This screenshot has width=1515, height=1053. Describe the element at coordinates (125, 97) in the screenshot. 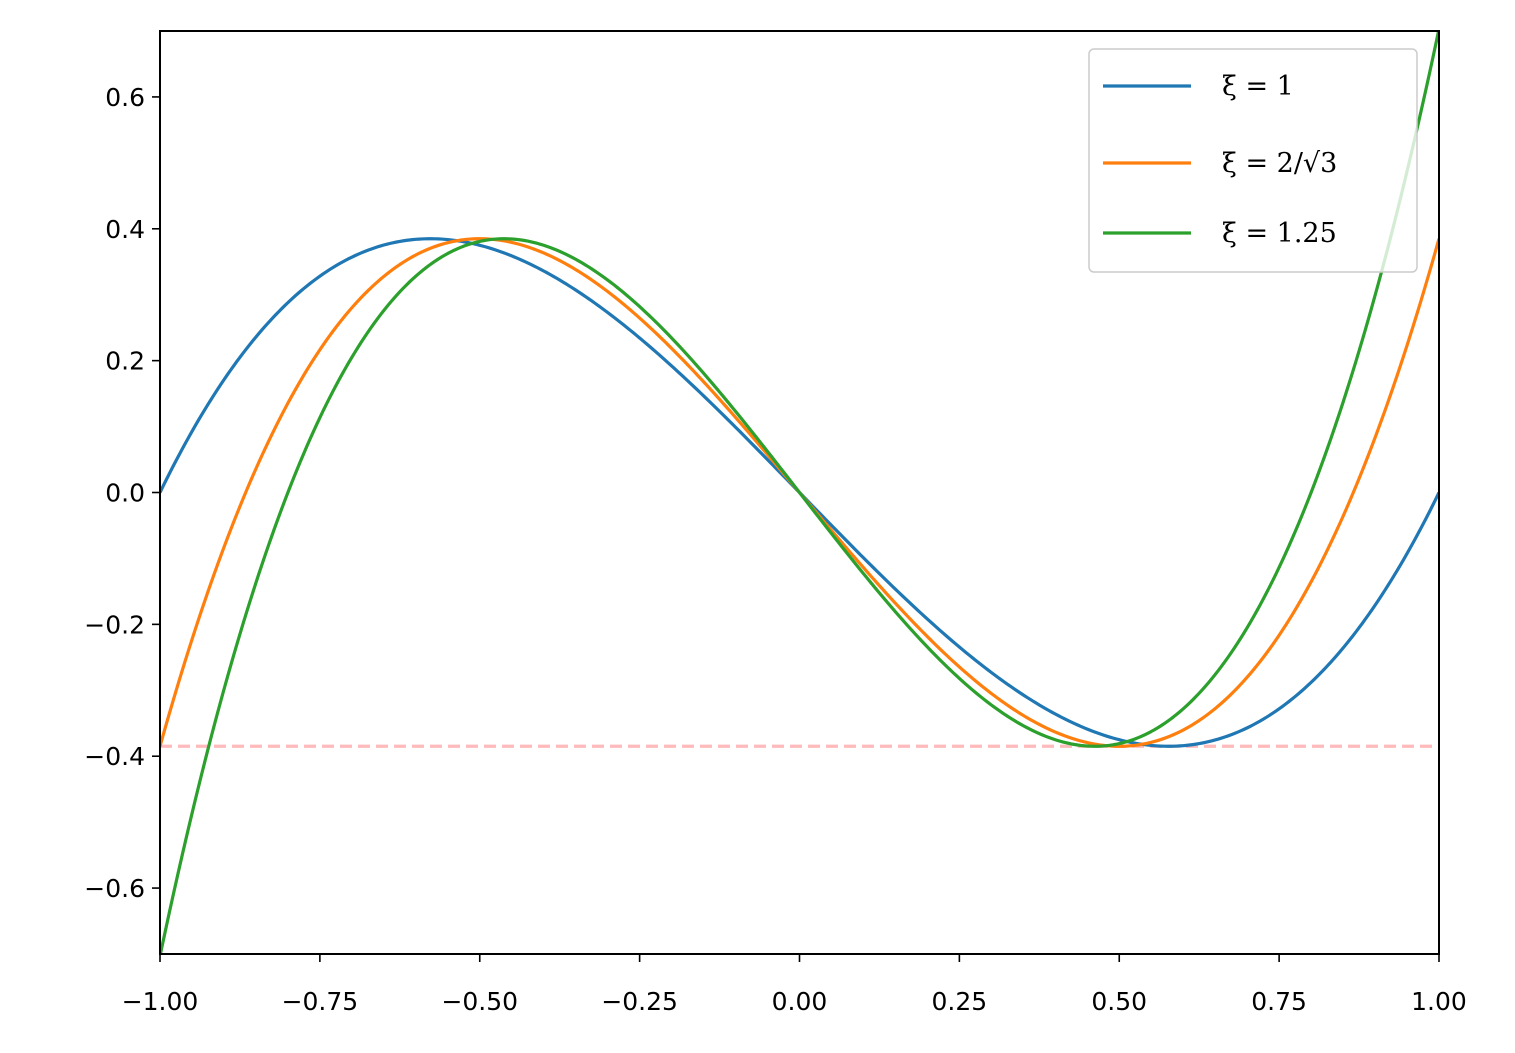

I see `y-tick-label: 0.6` at that location.